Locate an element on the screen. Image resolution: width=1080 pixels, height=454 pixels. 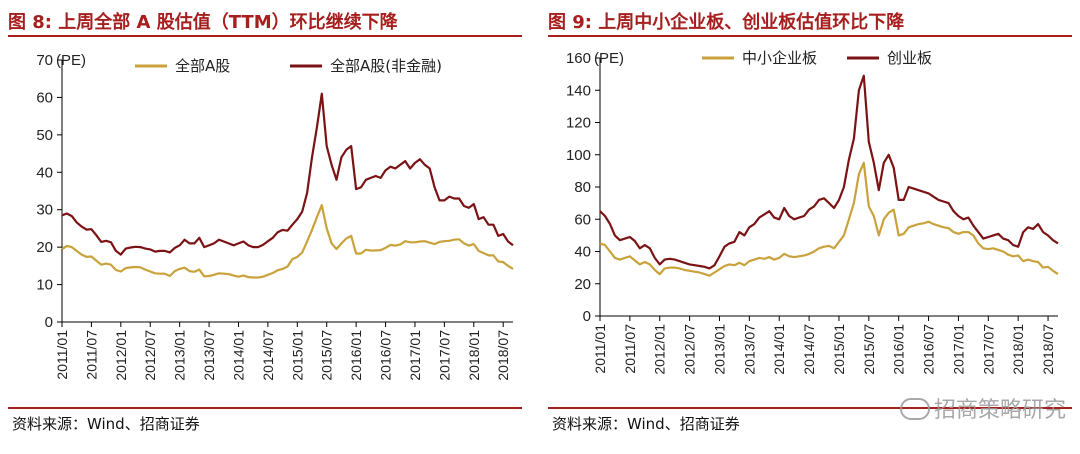
y-tick-label: 70 is located at coordinates (44, 60).